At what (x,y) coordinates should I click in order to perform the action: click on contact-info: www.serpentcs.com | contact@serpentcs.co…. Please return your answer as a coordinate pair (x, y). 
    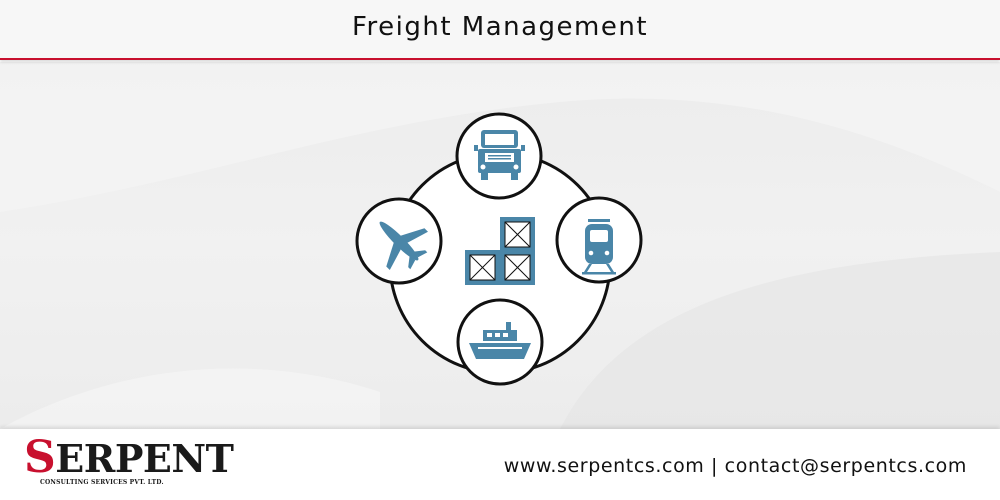
    Looking at the image, I should click on (735, 466).